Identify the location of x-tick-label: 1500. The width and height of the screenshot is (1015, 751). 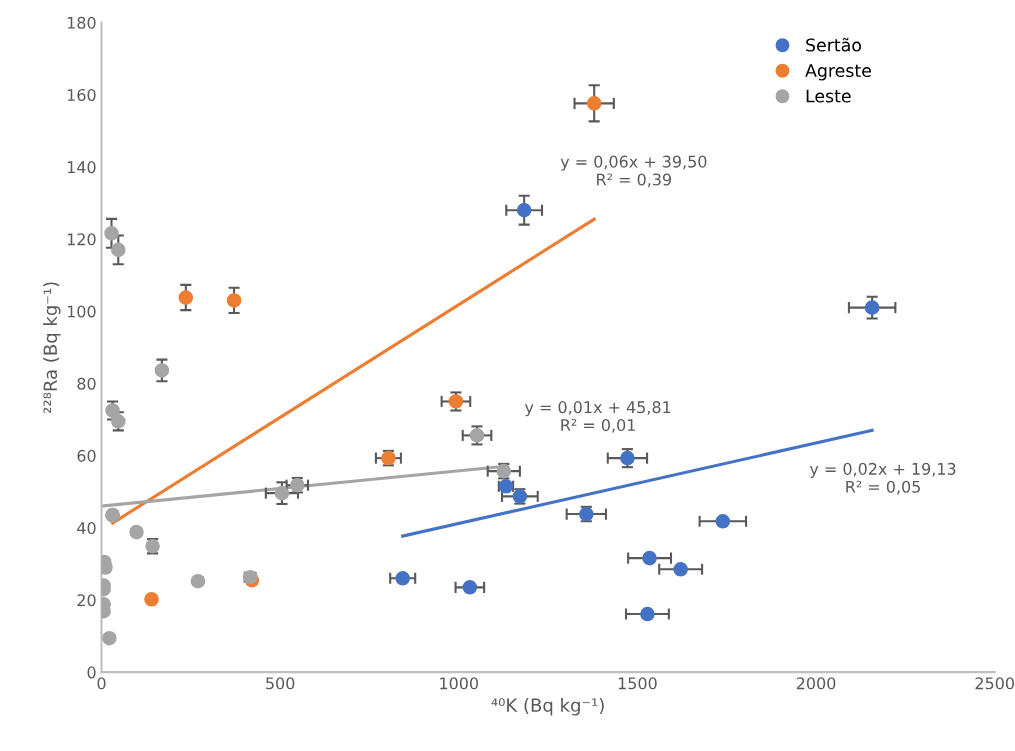
(637, 683).